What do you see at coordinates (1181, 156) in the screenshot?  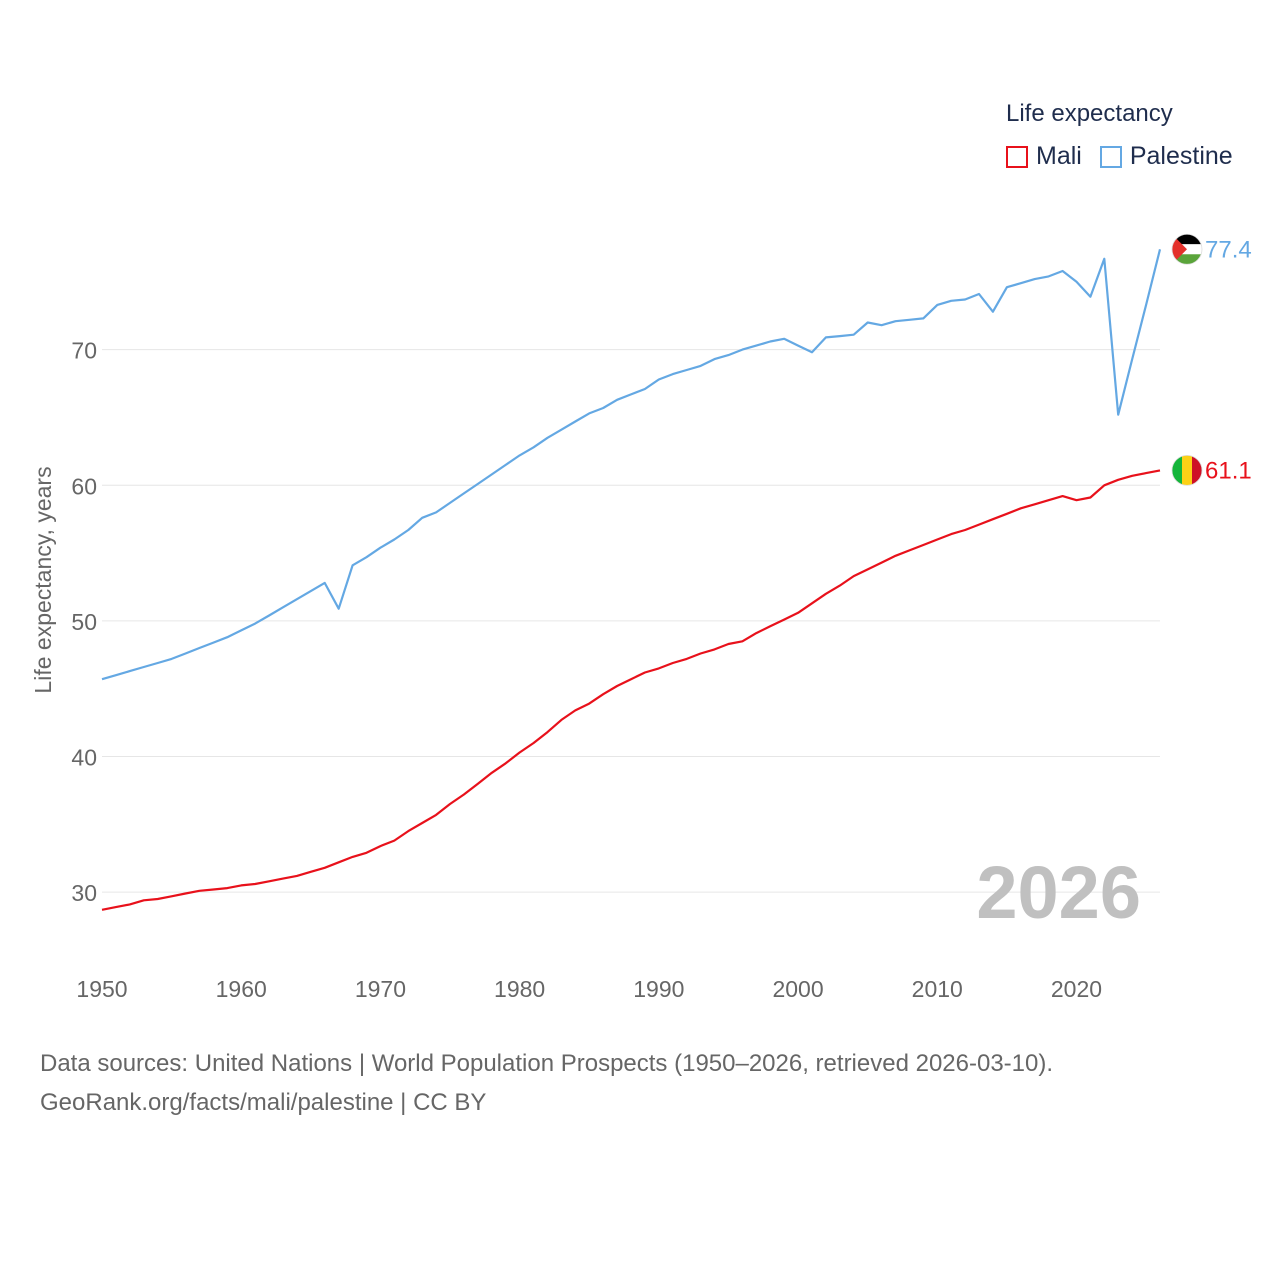 I see `legend-label-palestine: Palestine` at bounding box center [1181, 156].